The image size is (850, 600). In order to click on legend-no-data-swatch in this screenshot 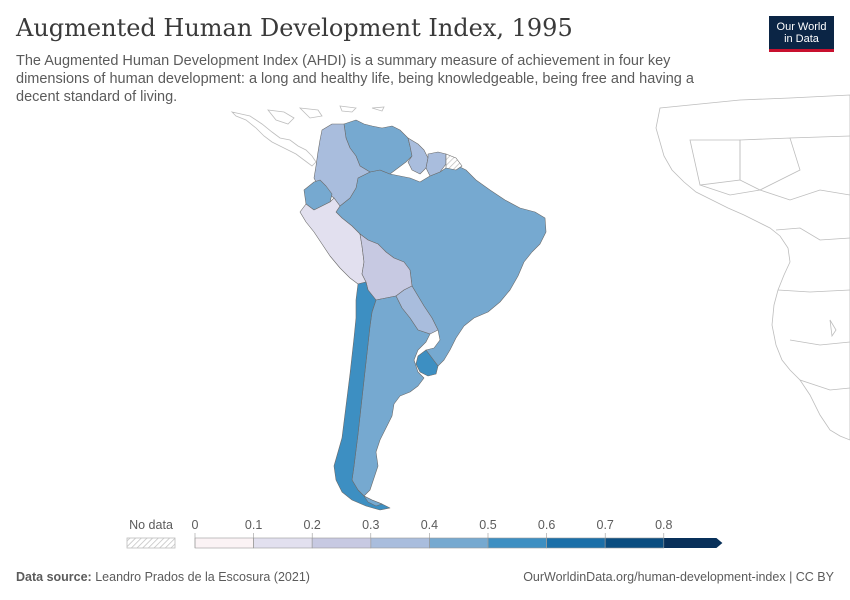, I will do `click(151, 543)`.